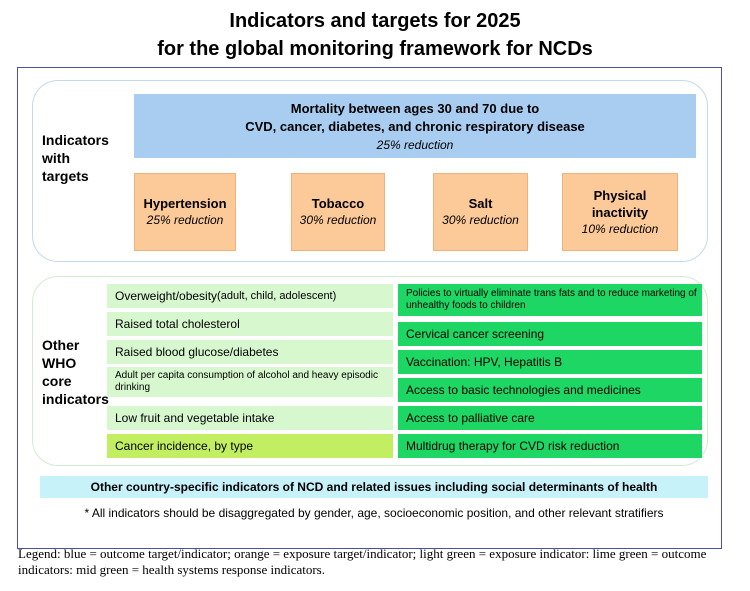 The height and width of the screenshot is (591, 750). Describe the element at coordinates (177, 324) in the screenshot. I see `indicator-text: Raised total cholesterol` at that location.